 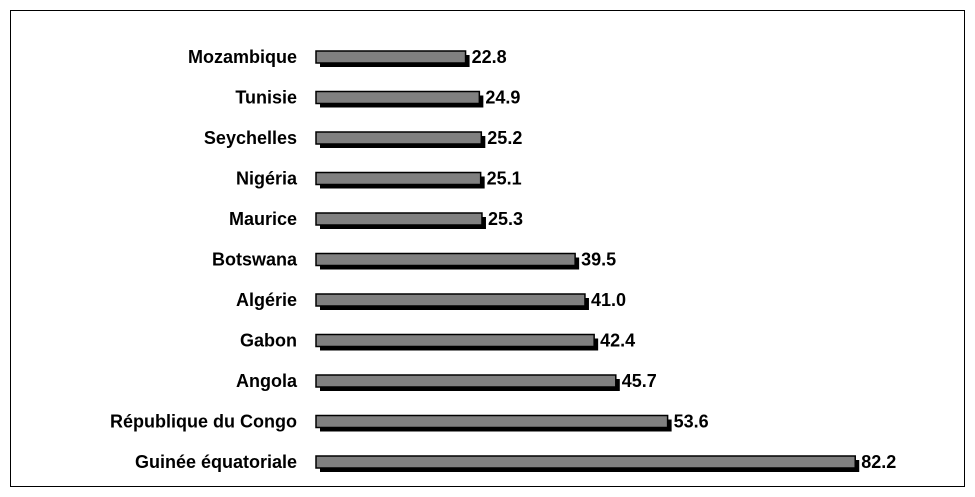 I want to click on value-label: 25.1, so click(x=504, y=178).